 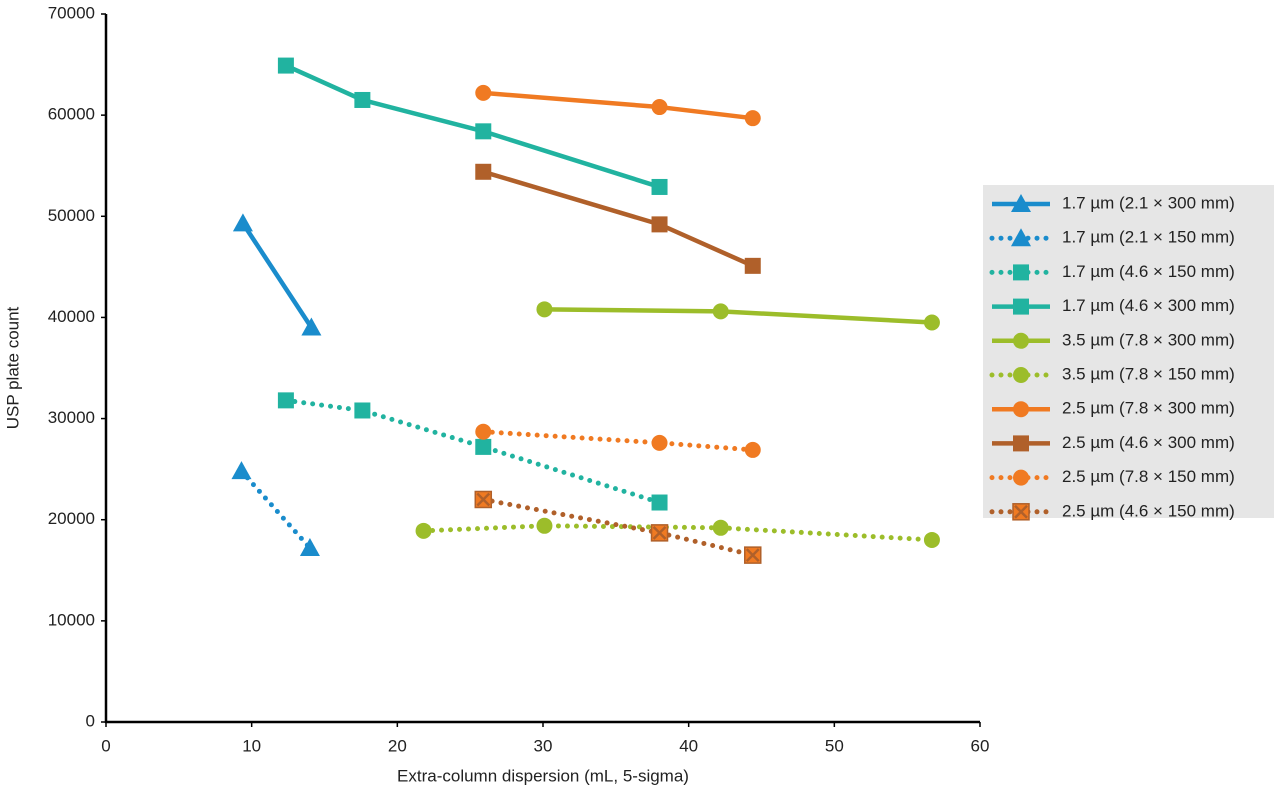 I want to click on legend-label: 1.7 µm (2.1 × 150 mm), so click(x=1148, y=237).